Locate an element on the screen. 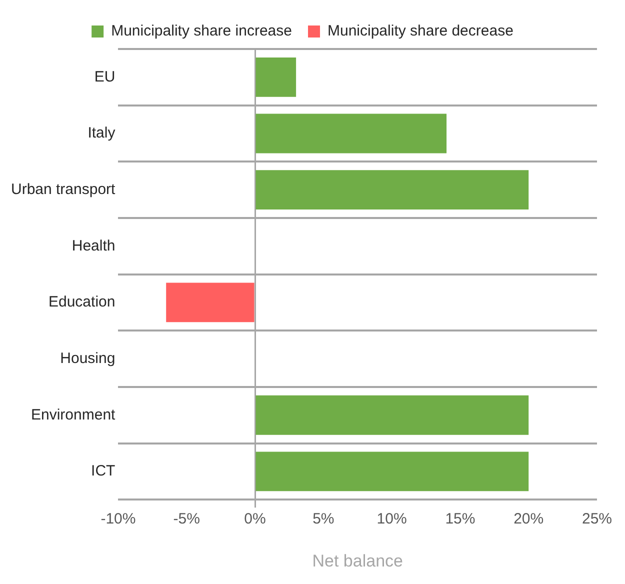  y-tick-label: Housing is located at coordinates (88, 358).